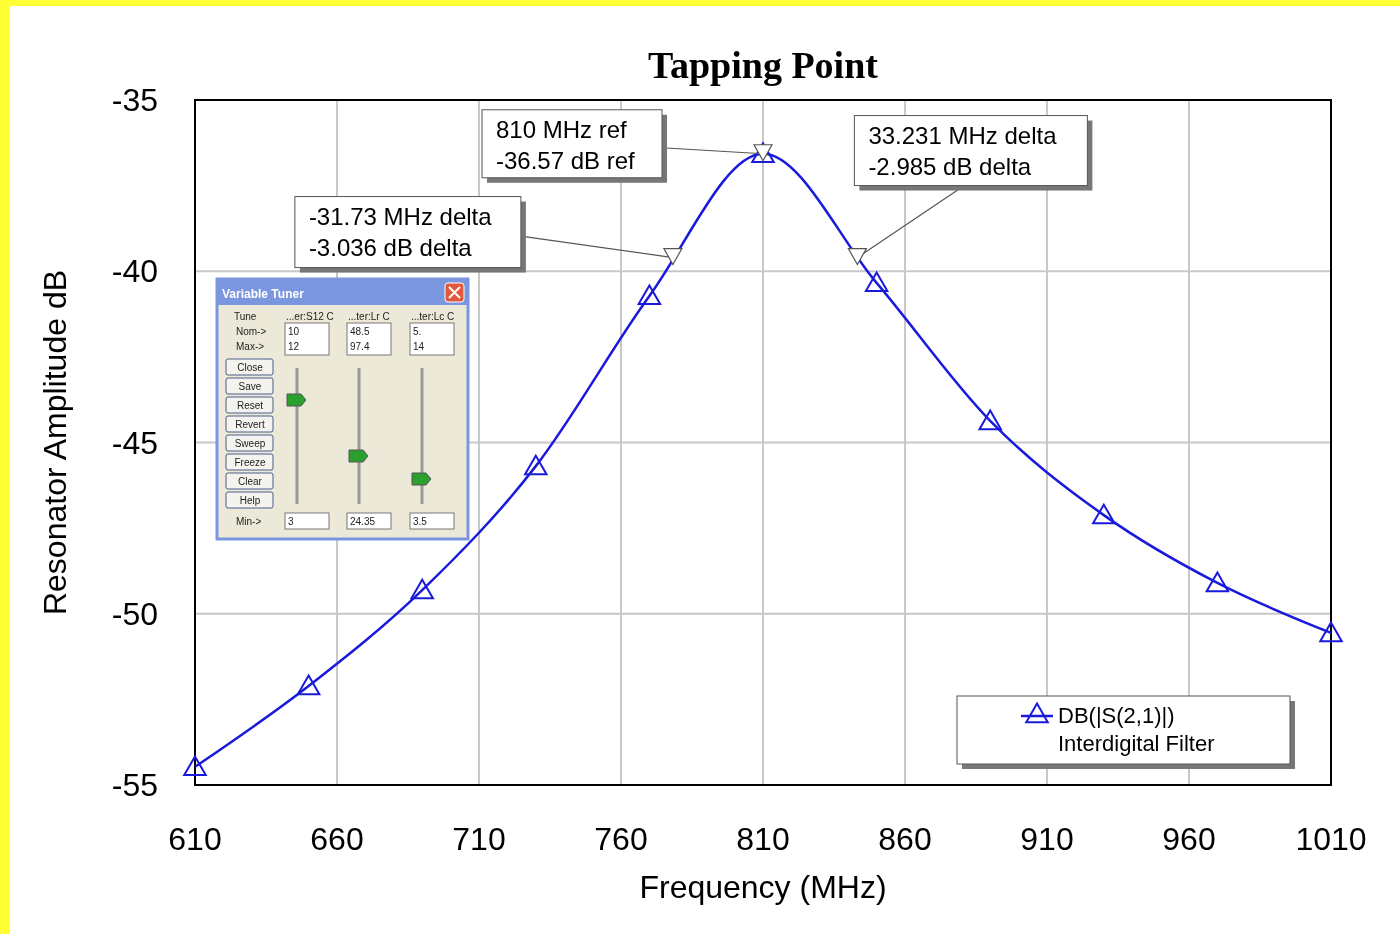  What do you see at coordinates (363, 521) in the screenshot?
I see `annotation: 24.35` at bounding box center [363, 521].